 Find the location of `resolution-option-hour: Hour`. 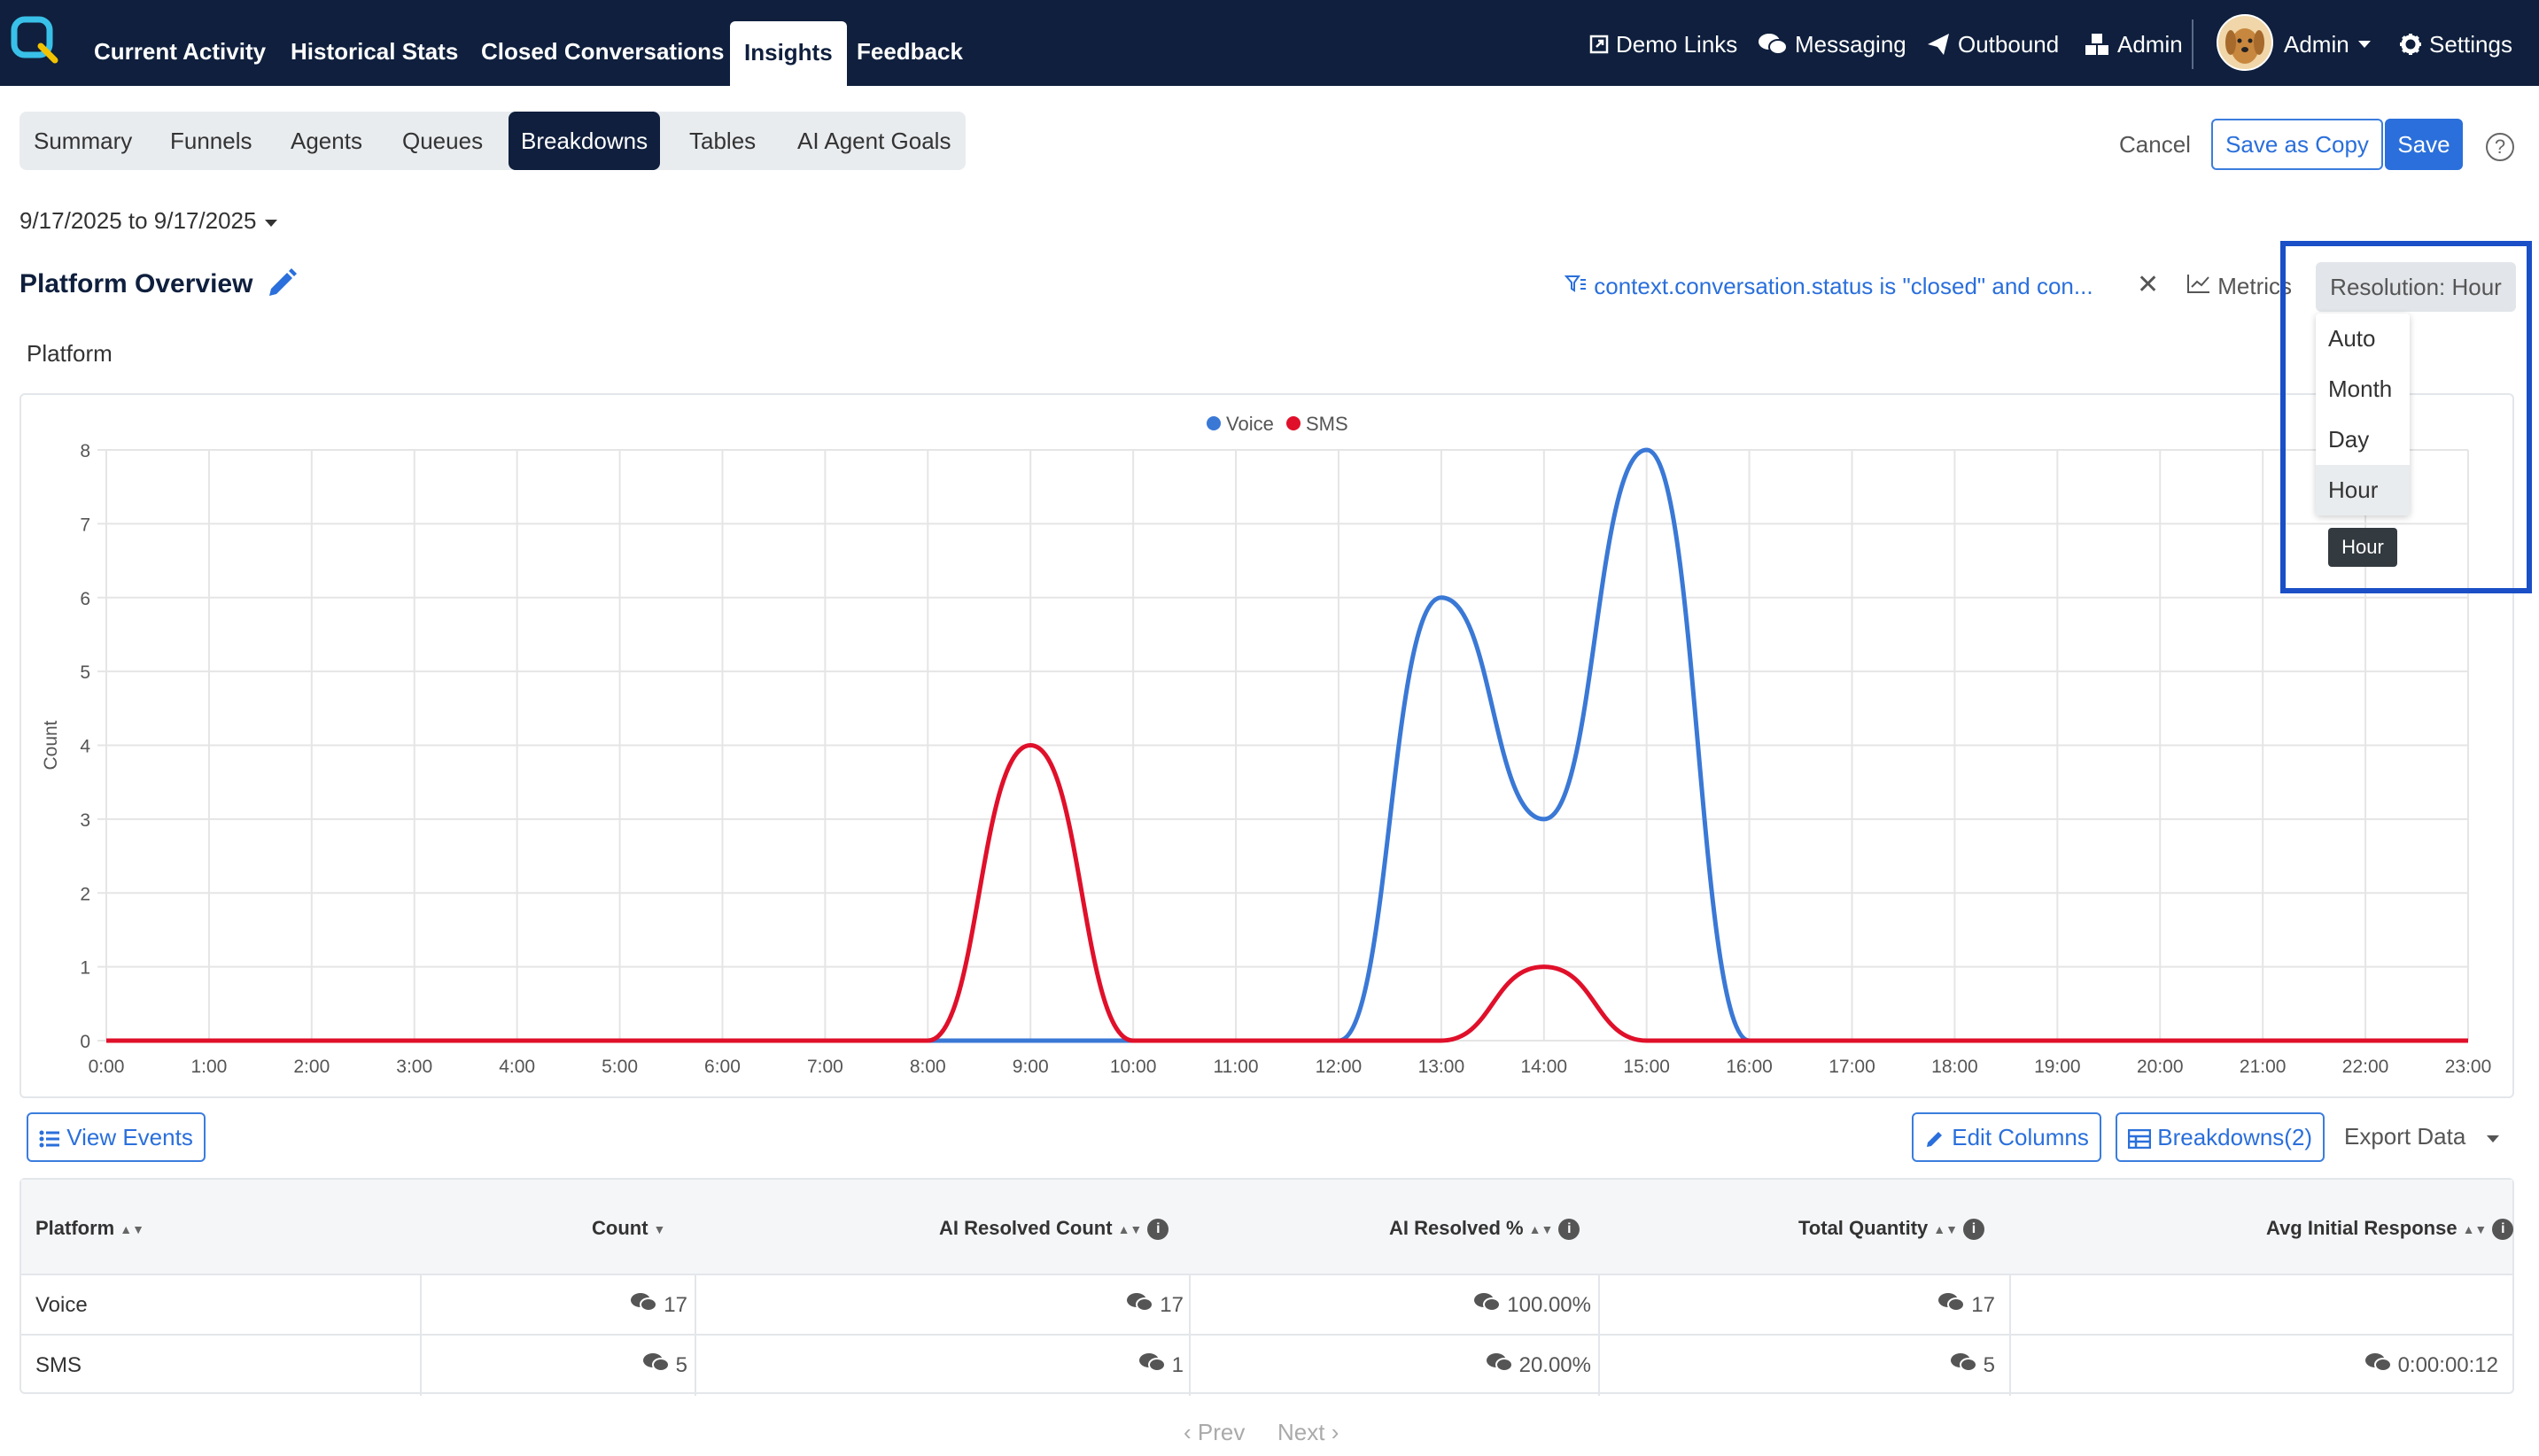

resolution-option-hour: Hour is located at coordinates (2363, 490).